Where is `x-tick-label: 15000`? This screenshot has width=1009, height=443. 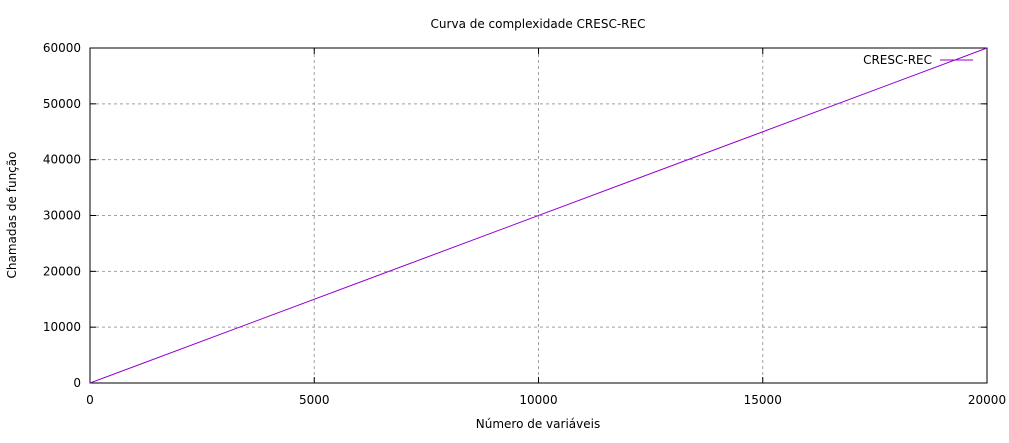 x-tick-label: 15000 is located at coordinates (763, 400).